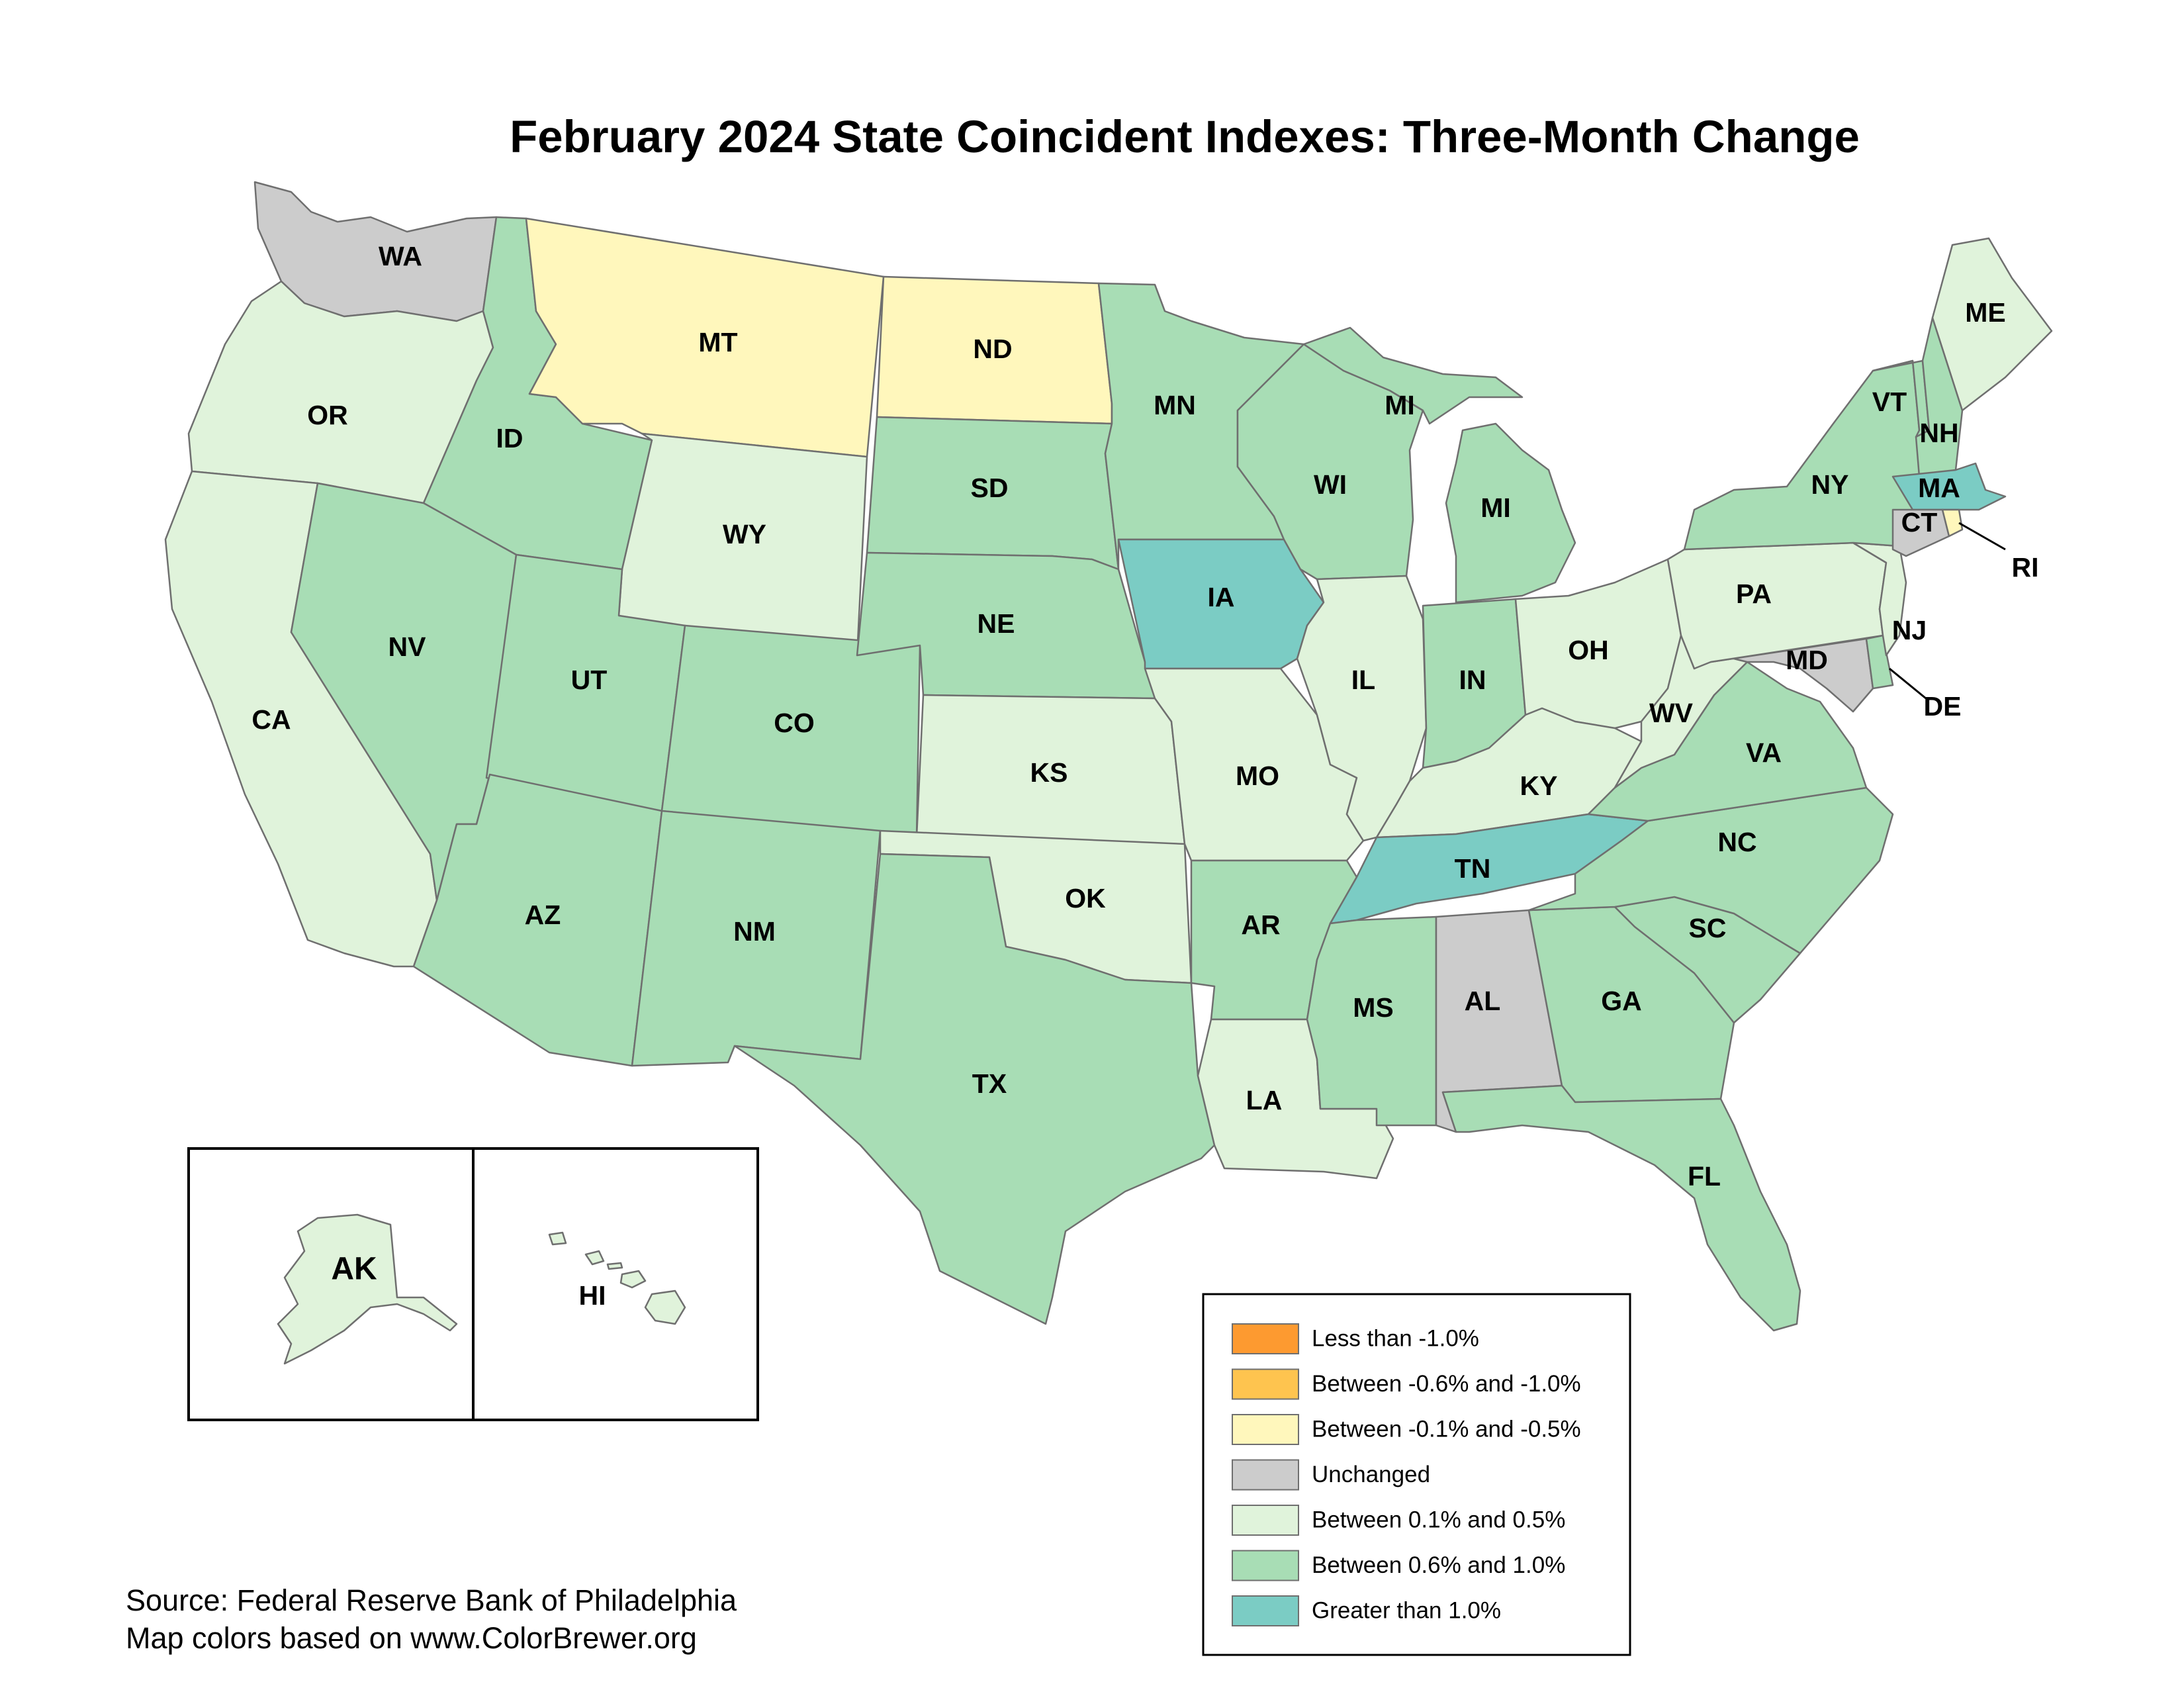  Describe the element at coordinates (1889, 402) in the screenshot. I see `label-VT: VT` at that location.